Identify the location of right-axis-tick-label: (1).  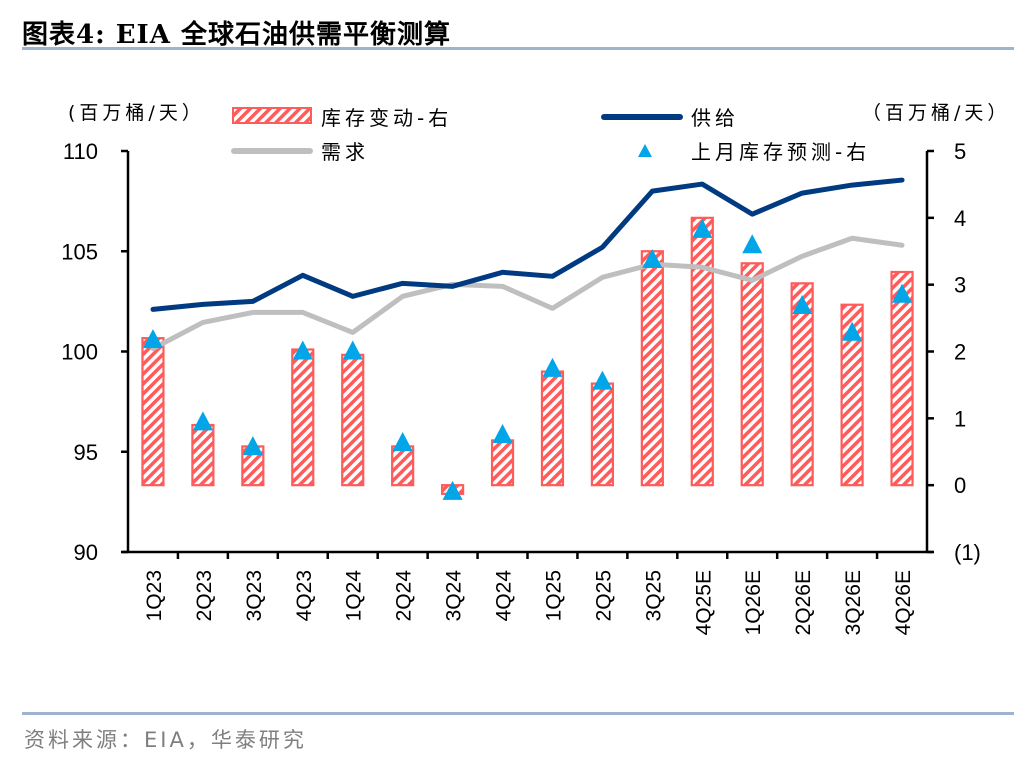
(967, 552).